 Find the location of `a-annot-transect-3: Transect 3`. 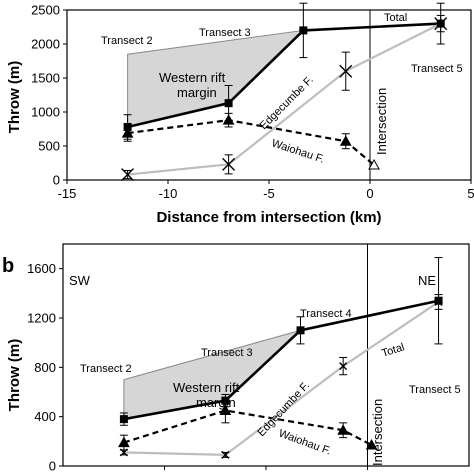

a-annot-transect-3: Transect 3 is located at coordinates (225, 33).